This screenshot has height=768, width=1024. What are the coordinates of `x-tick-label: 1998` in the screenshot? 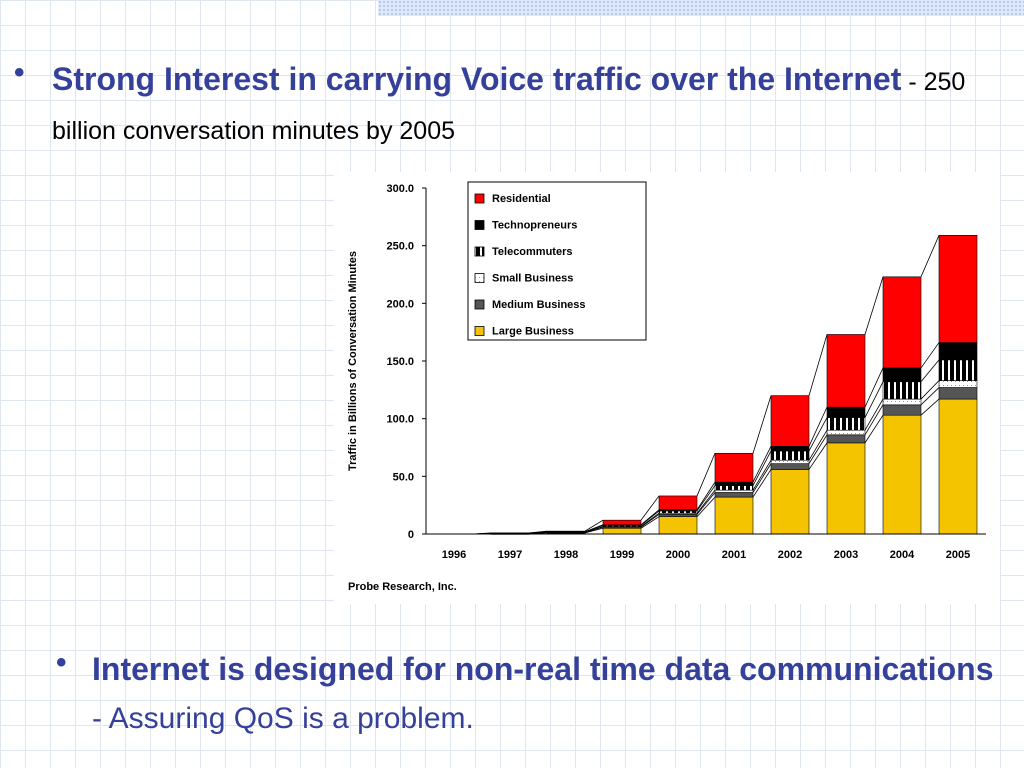 It's located at (566, 555).